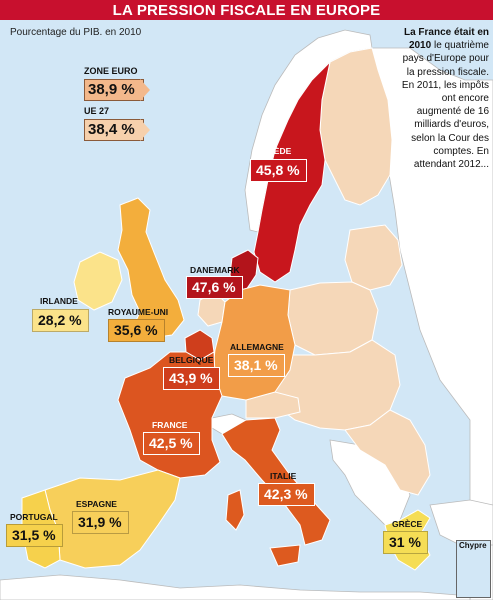 This screenshot has width=493, height=600. Describe the element at coordinates (151, 268) in the screenshot. I see `uk-shape` at that location.